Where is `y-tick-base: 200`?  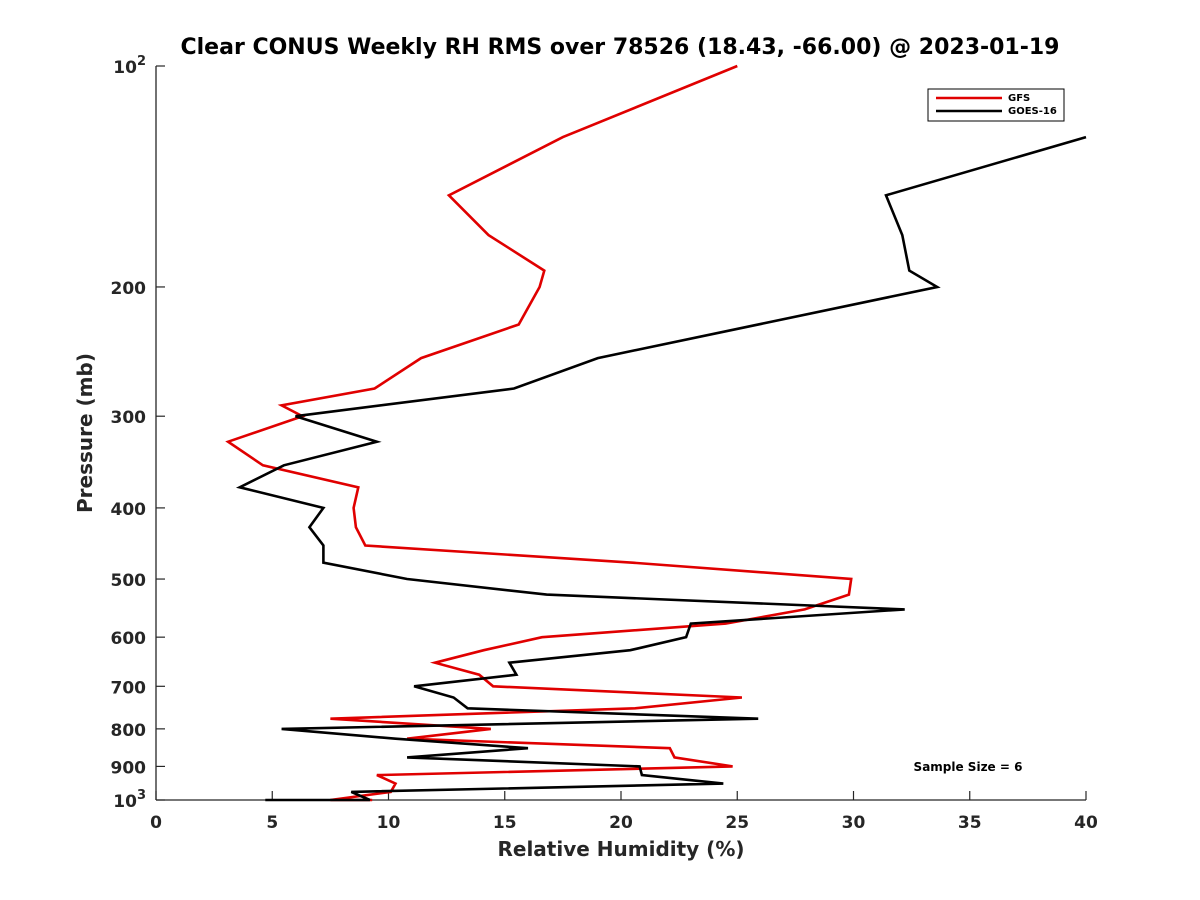
y-tick-base: 200 is located at coordinates (129, 289).